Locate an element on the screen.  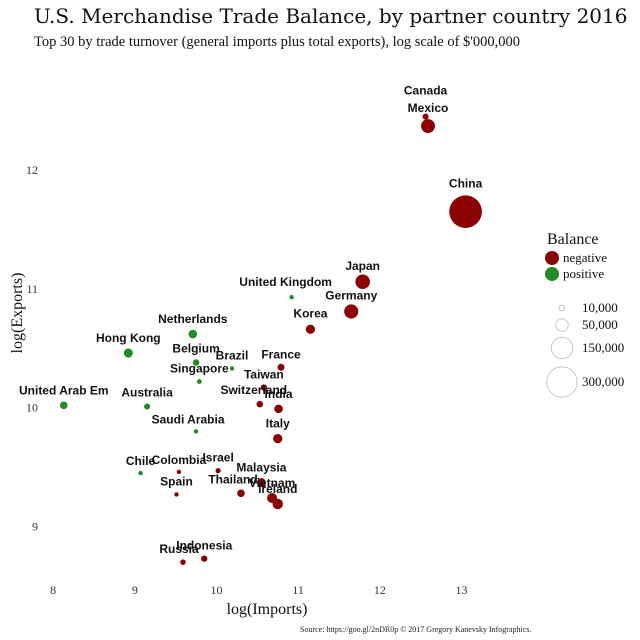
label-switzerland: Switzerland is located at coordinates (253, 390).